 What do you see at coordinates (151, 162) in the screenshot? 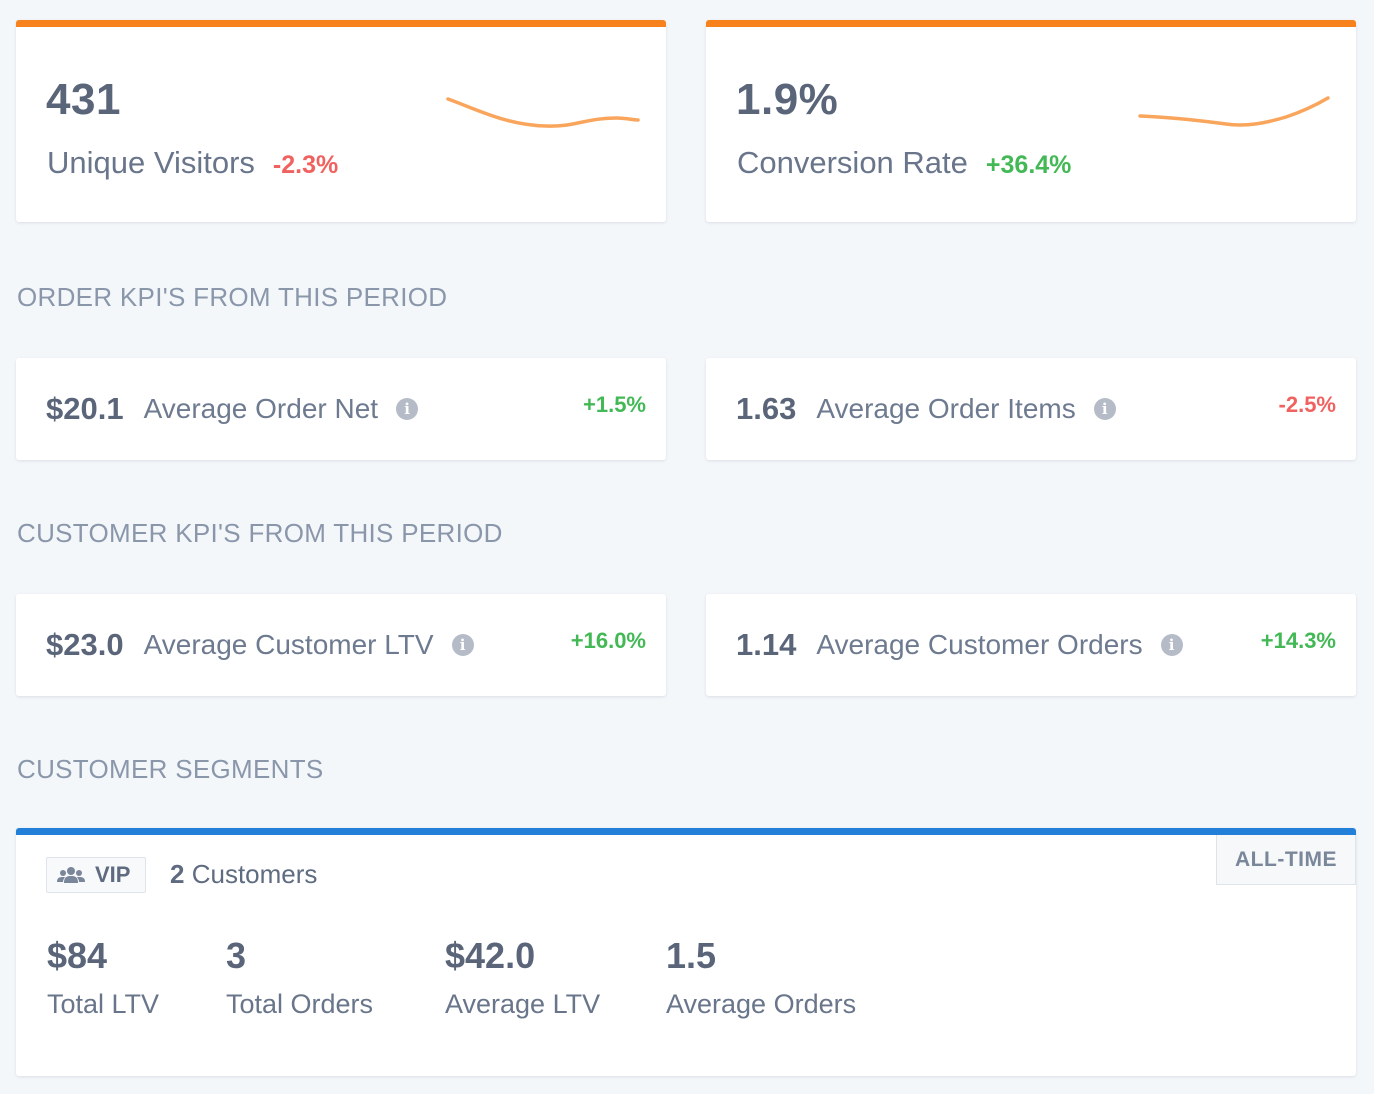
I see `unique-visitors-label: Unique Visitors` at bounding box center [151, 162].